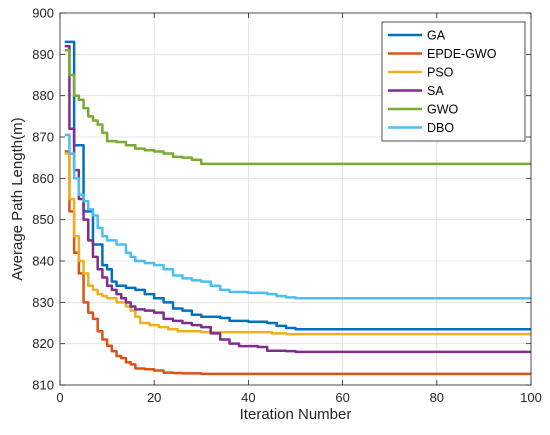  Describe the element at coordinates (43, 13) in the screenshot. I see `y-tick-label: 900` at that location.